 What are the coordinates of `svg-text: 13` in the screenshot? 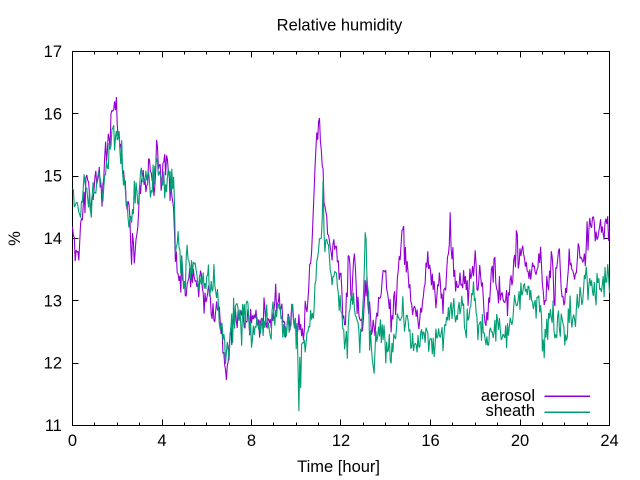 It's located at (53, 301).